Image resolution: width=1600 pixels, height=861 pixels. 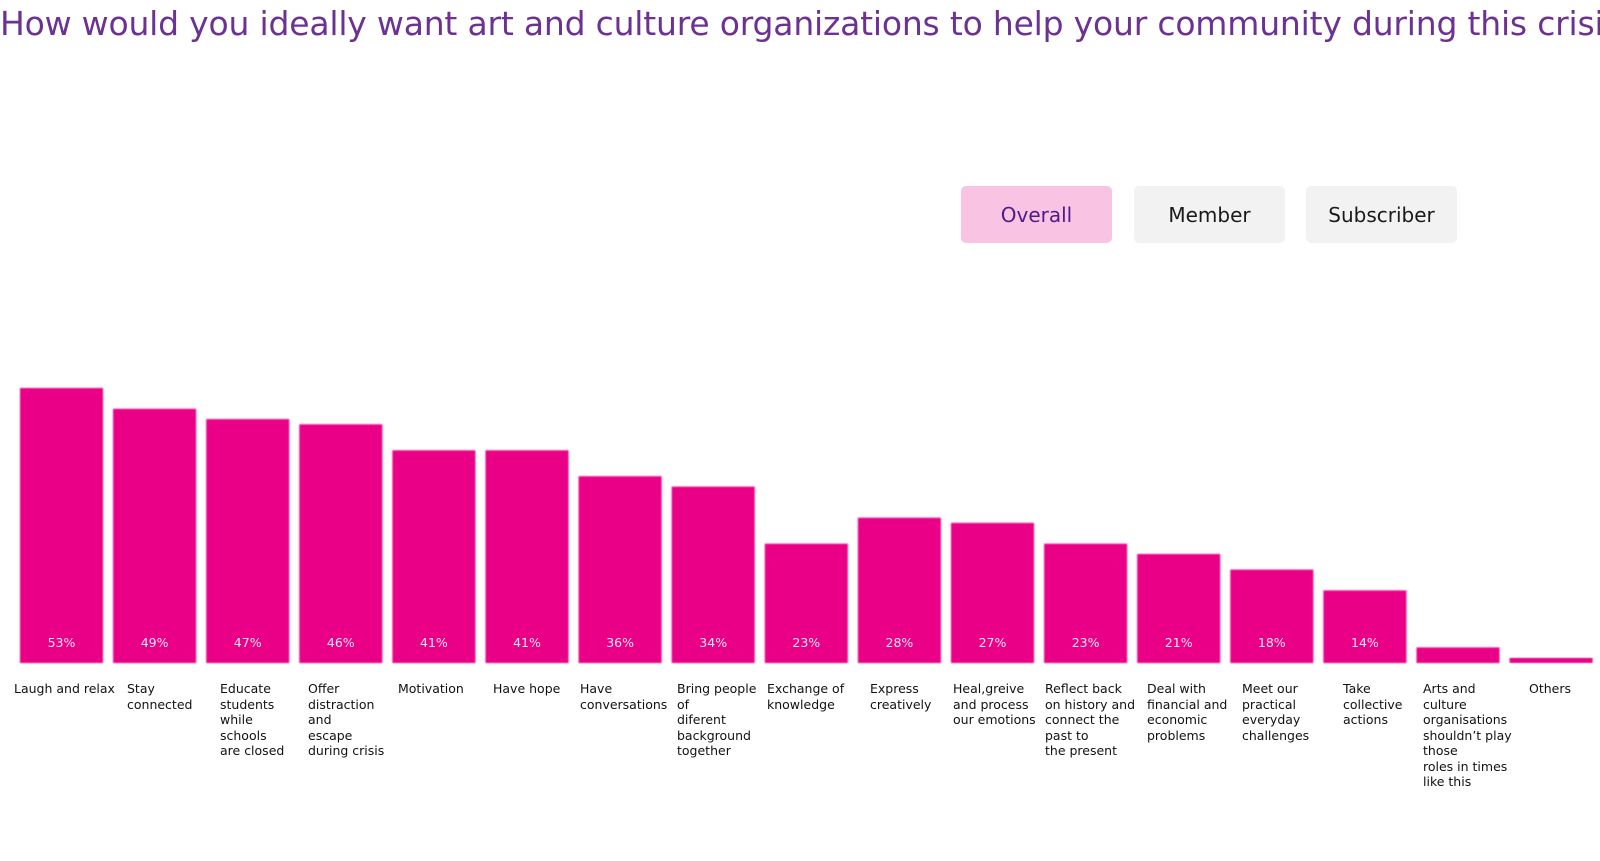 I want to click on category-label-line: those, so click(x=1440, y=750).